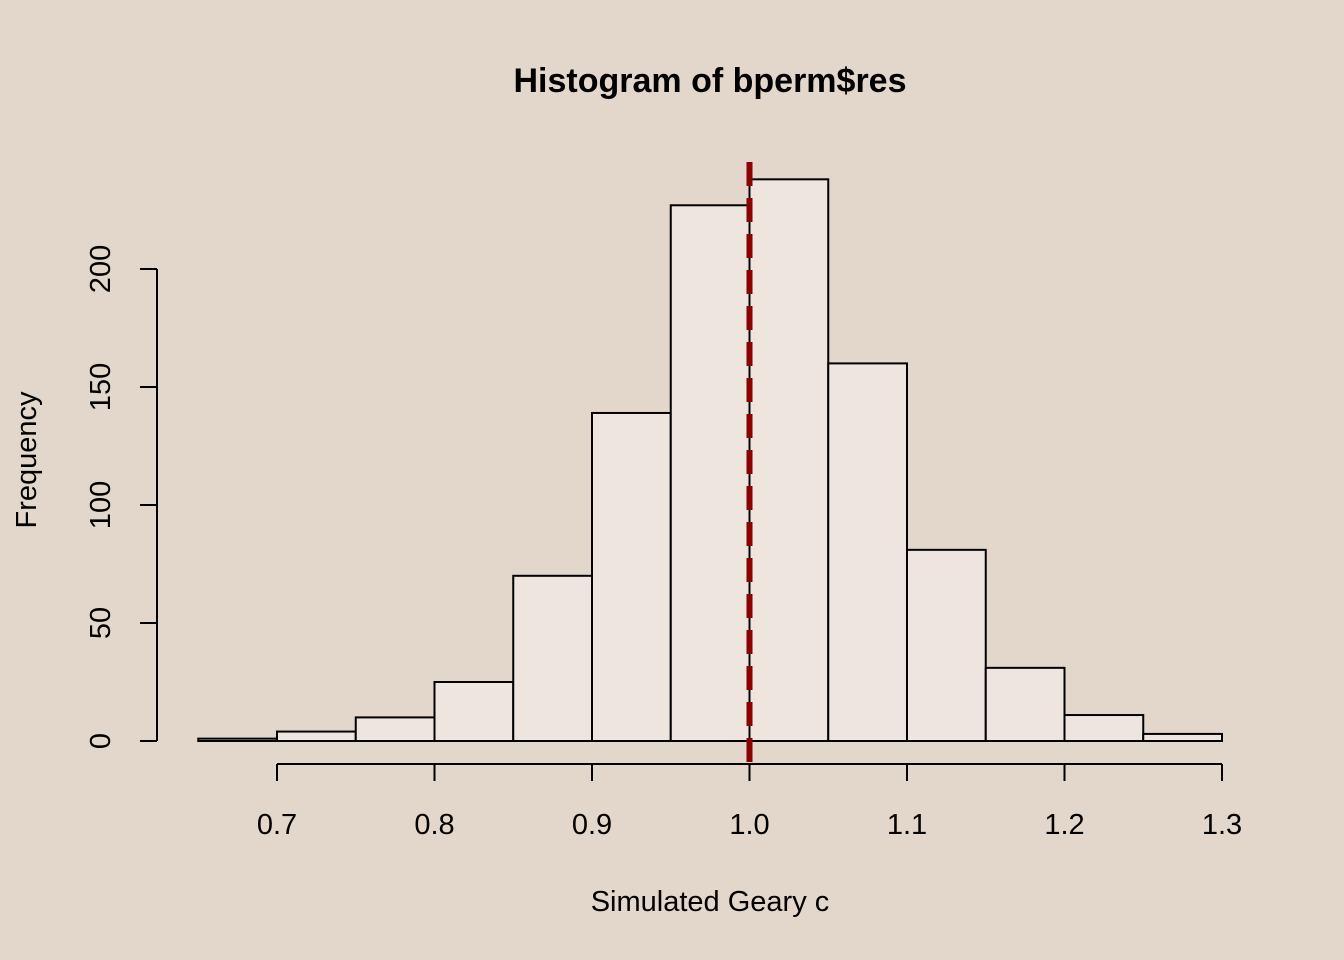  Describe the element at coordinates (101, 505) in the screenshot. I see `y-tick-label: 100` at that location.